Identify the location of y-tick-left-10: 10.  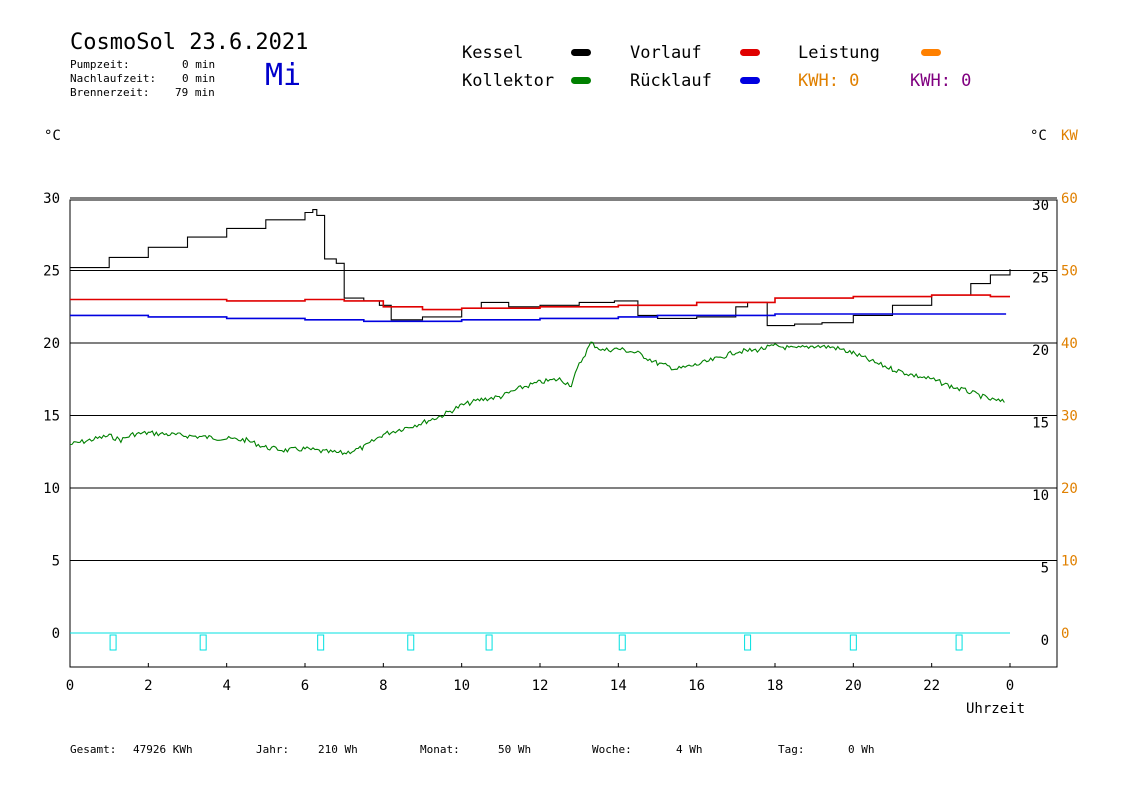
(51, 489).